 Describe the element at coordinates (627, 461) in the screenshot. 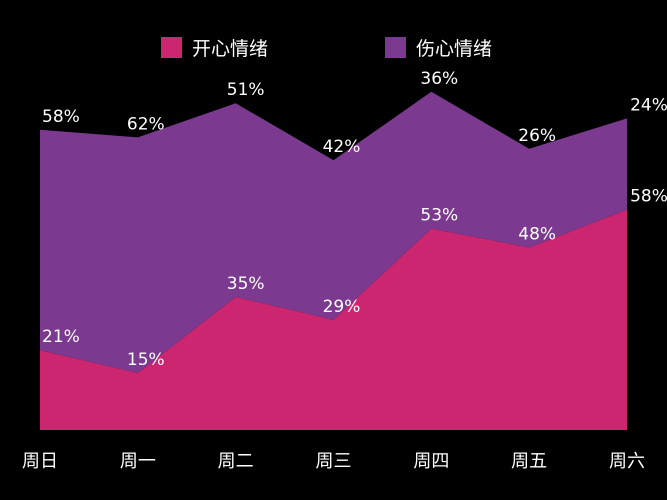

I see `x-tick-6: 周六` at that location.